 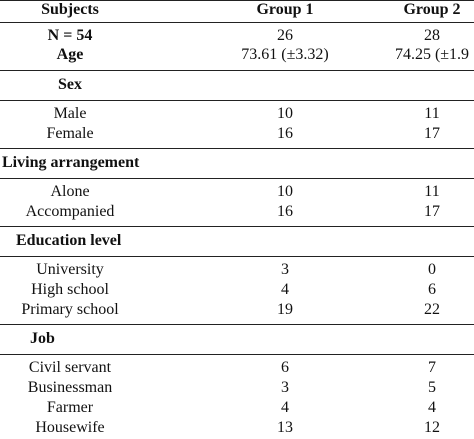 What do you see at coordinates (432, 9) in the screenshot?
I see `header-cell: Group 2` at bounding box center [432, 9].